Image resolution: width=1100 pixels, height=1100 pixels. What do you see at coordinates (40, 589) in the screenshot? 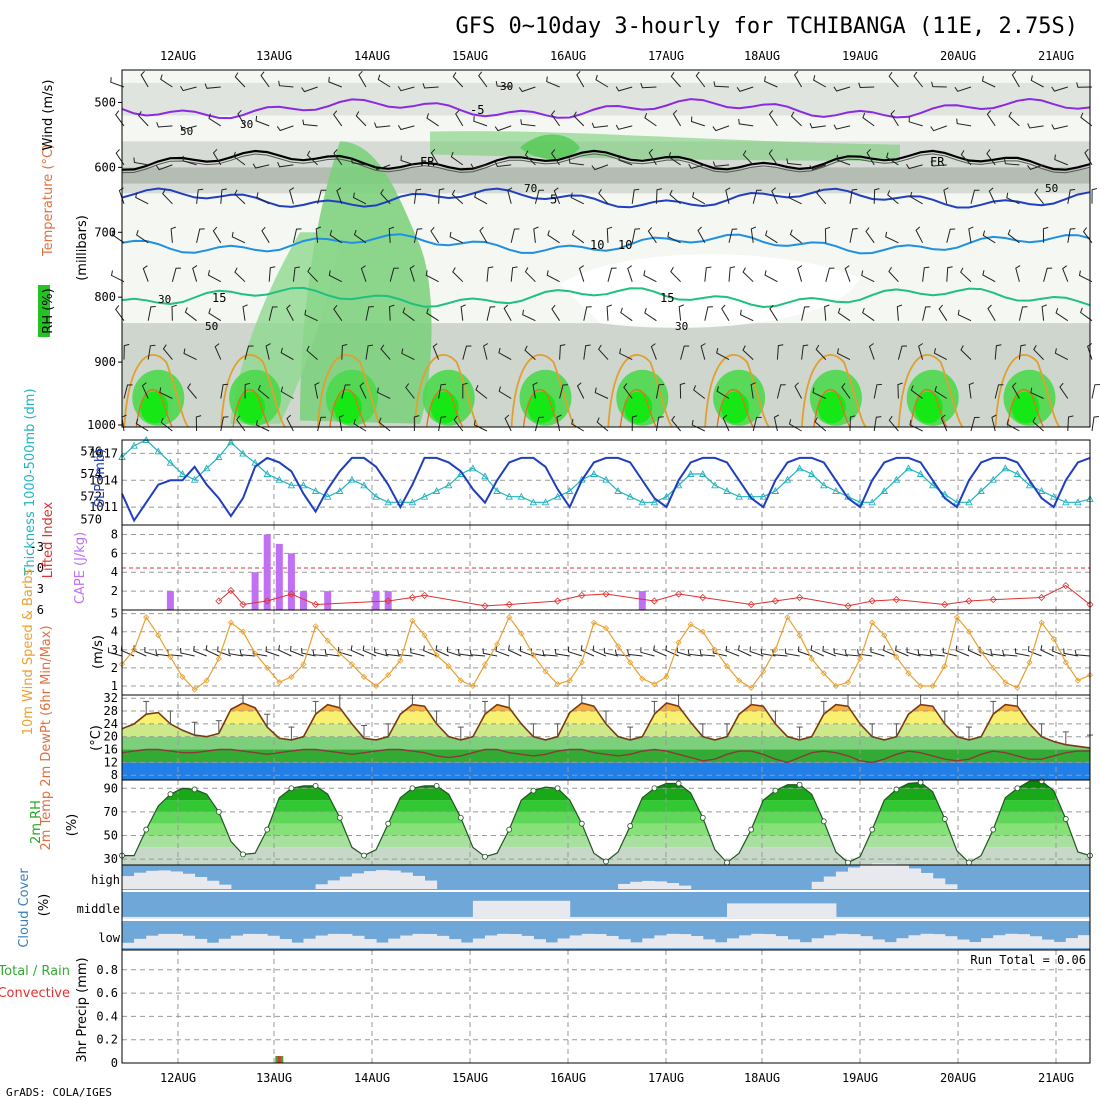
I see `lifted-index-tick-2: 3` at bounding box center [40, 589].